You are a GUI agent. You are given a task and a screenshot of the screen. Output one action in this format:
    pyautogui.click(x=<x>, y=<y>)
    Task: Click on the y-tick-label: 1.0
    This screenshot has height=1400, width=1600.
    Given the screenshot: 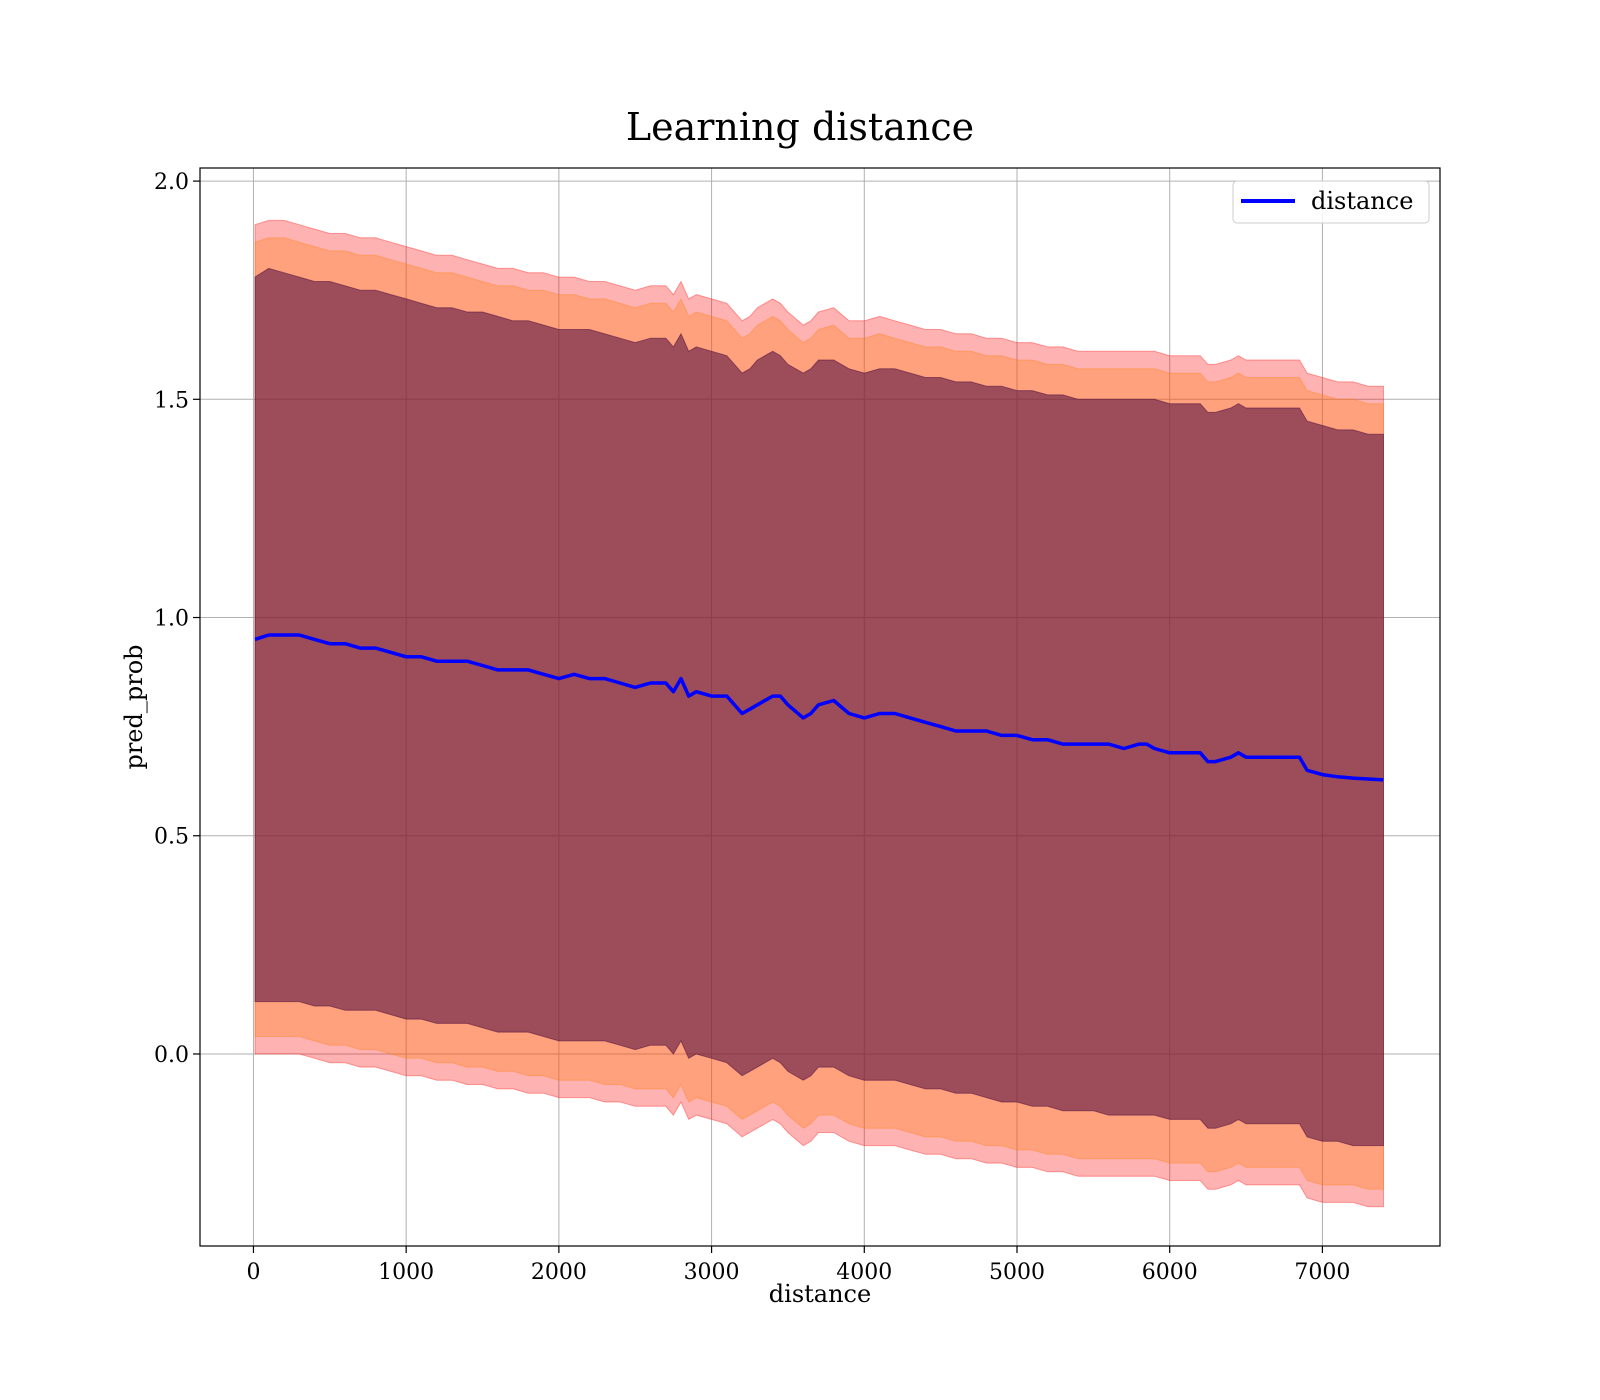 What is the action you would take?
    pyautogui.click(x=171, y=619)
    